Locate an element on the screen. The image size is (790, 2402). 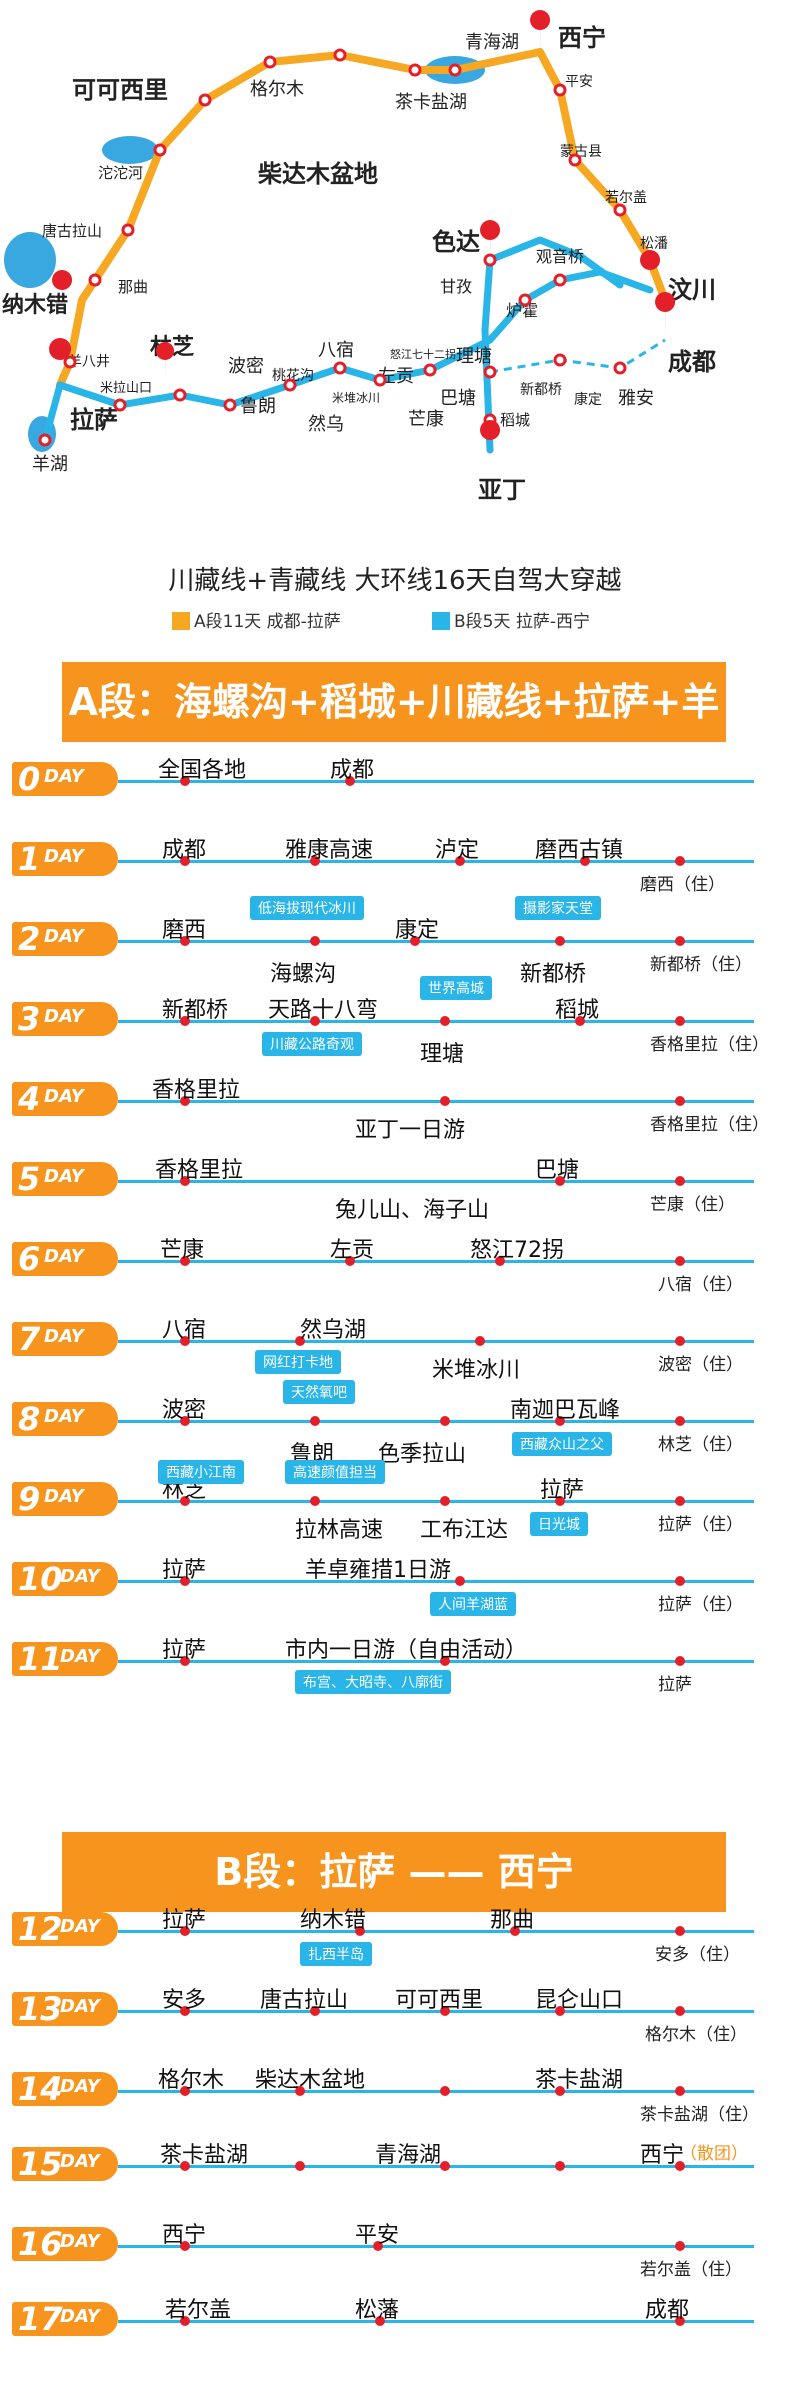
legend-b: B段5天 拉萨-西宁 is located at coordinates (511, 619).